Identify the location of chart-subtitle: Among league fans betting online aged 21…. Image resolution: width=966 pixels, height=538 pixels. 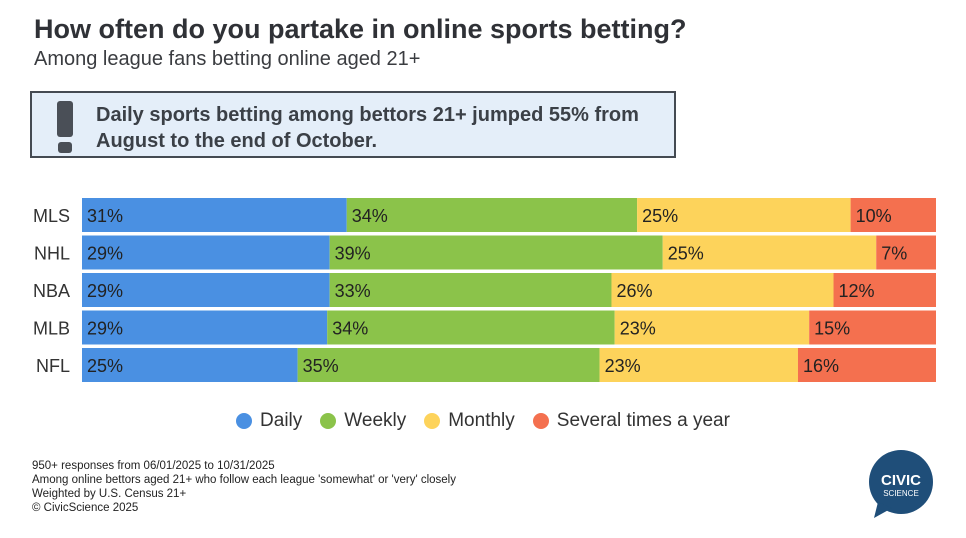
(227, 59).